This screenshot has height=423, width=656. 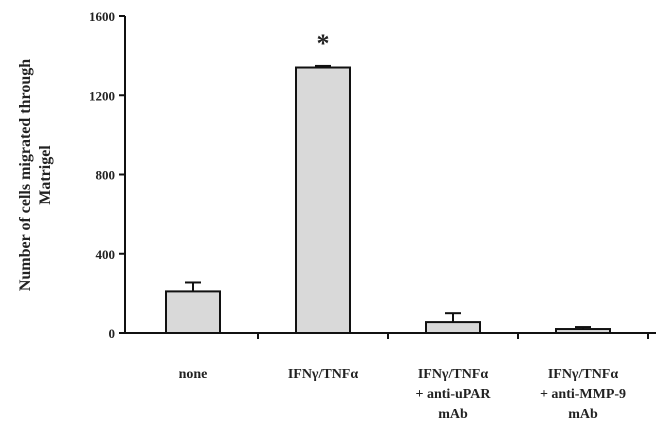 I want to click on y-tick-label: 1600, so click(x=102, y=16).